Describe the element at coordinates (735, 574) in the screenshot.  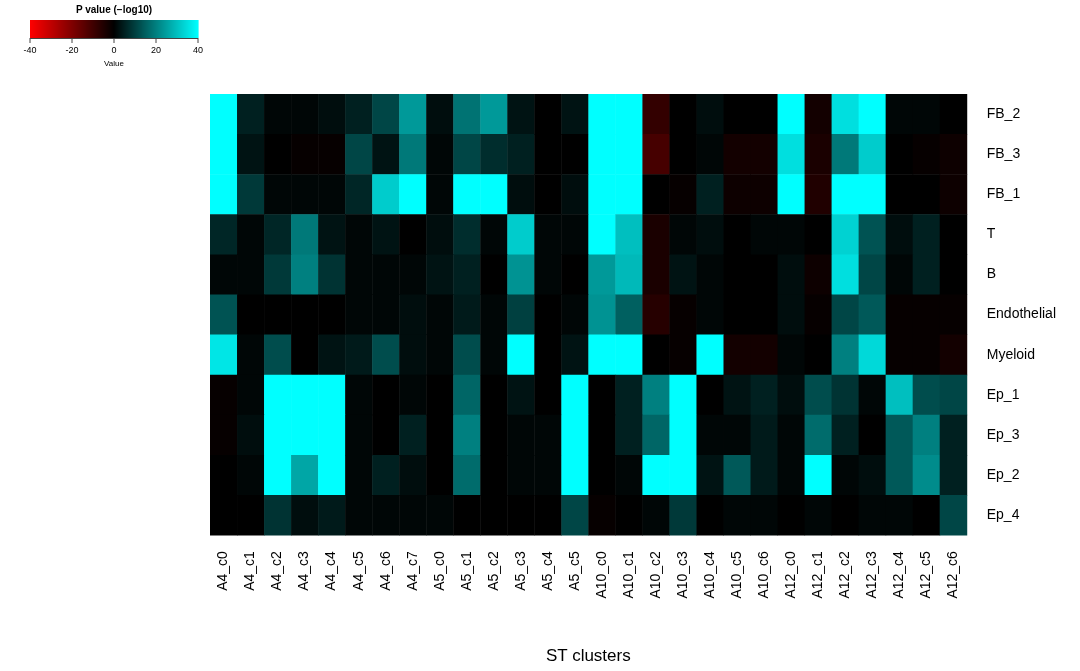
I see `x-tick-label: A10_c5` at that location.